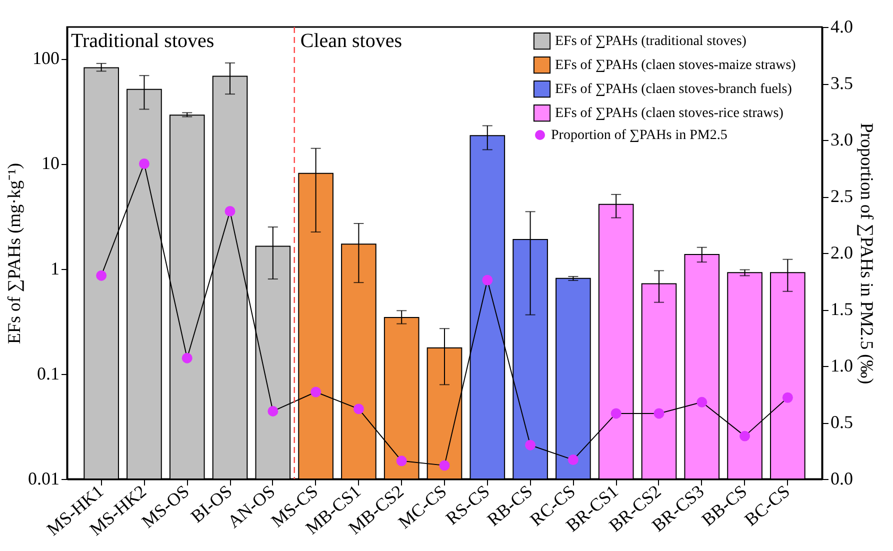  I want to click on y-axis-title: EFs of ∑PAHs (mg·kg⁻¹), so click(14, 253).